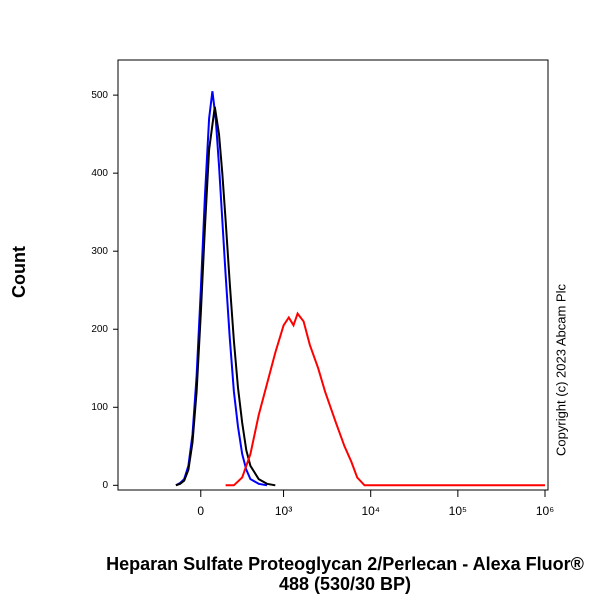 This screenshot has height=600, width=600. What do you see at coordinates (99, 251) in the screenshot?
I see `y-tick-label: 300` at bounding box center [99, 251].